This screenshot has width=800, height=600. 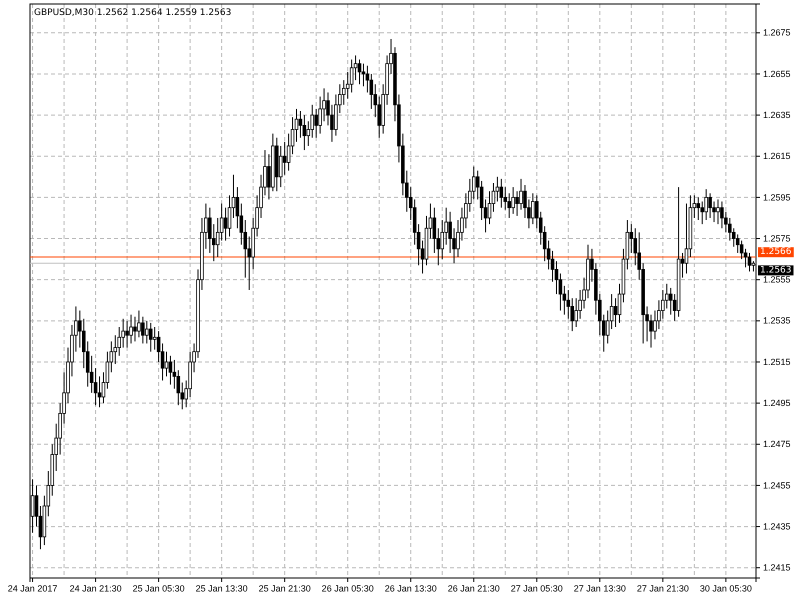 What do you see at coordinates (33, 588) in the screenshot?
I see `x-tick-label: 24 Jan 2017` at bounding box center [33, 588].